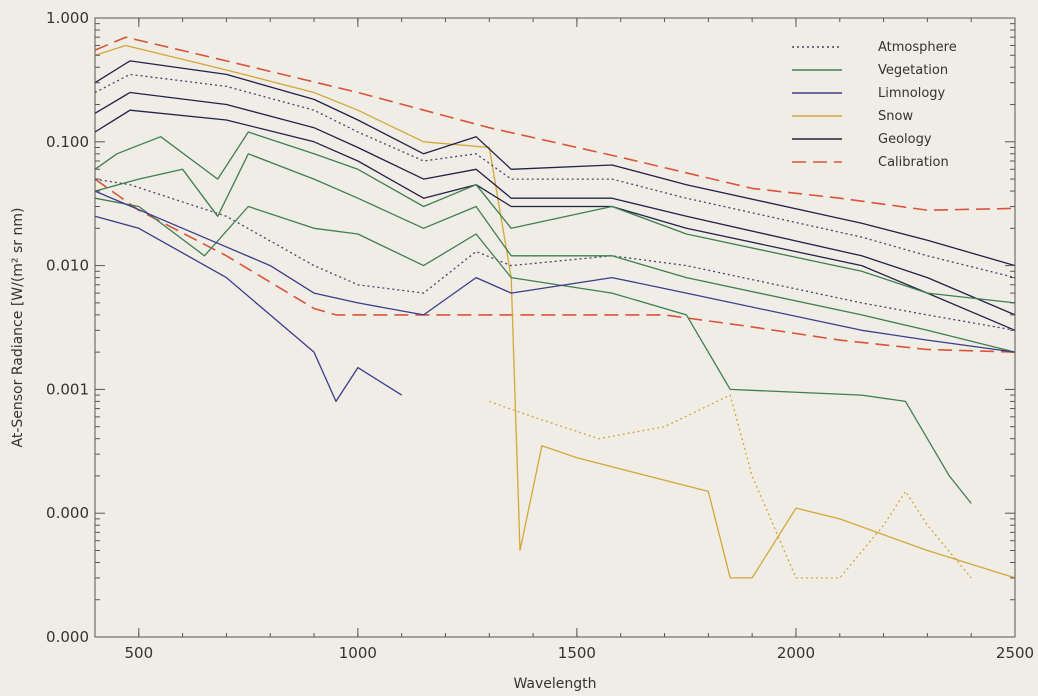  I want to click on legend-label-calibration: Calibration, so click(913, 162).